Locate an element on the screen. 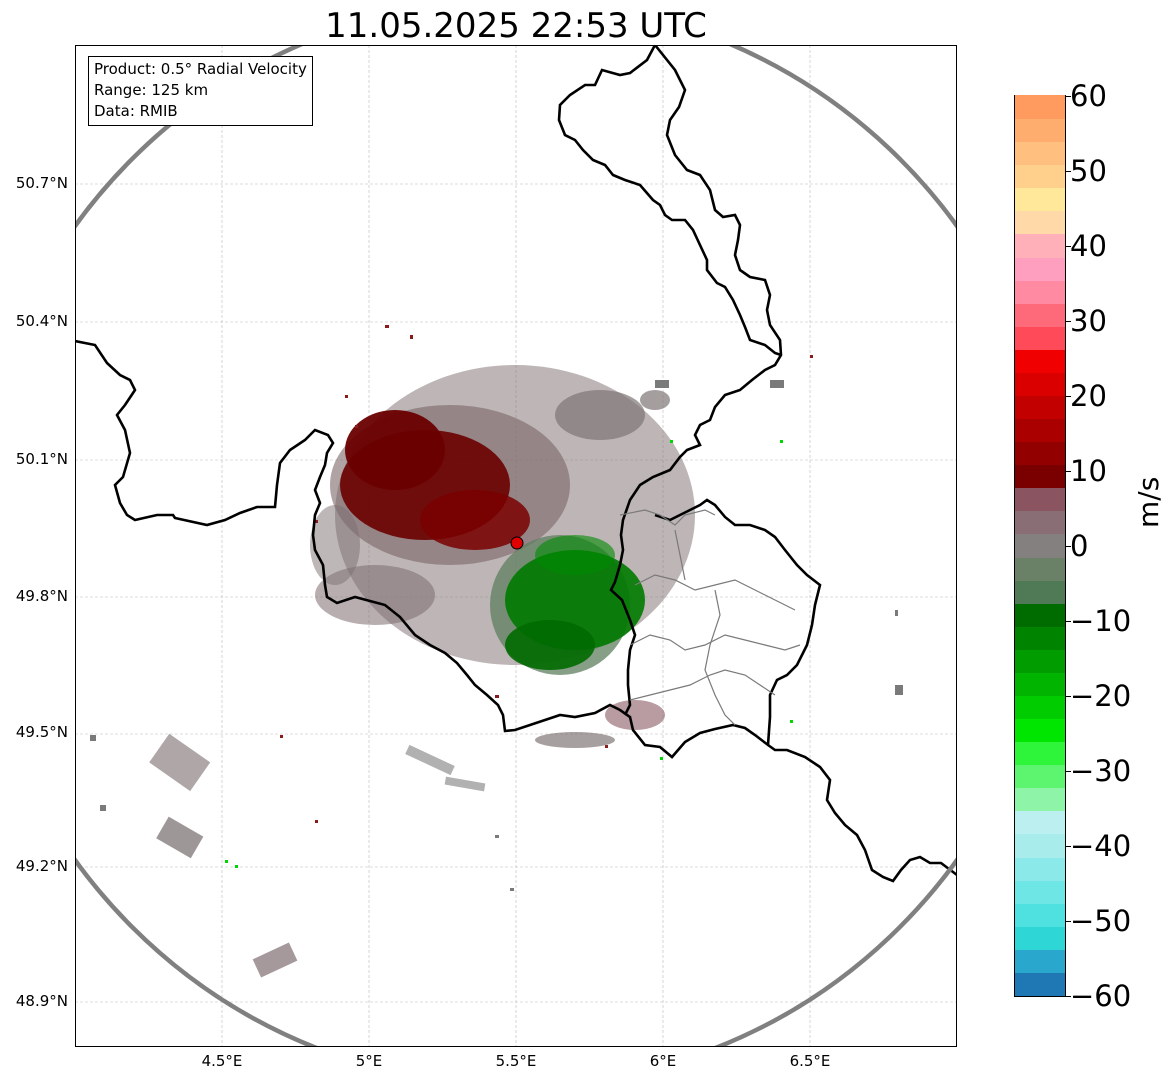 Image resolution: width=1171 pixels, height=1081 pixels. map-title: 11.05.2025 22:53 UTC is located at coordinates (516, 26).